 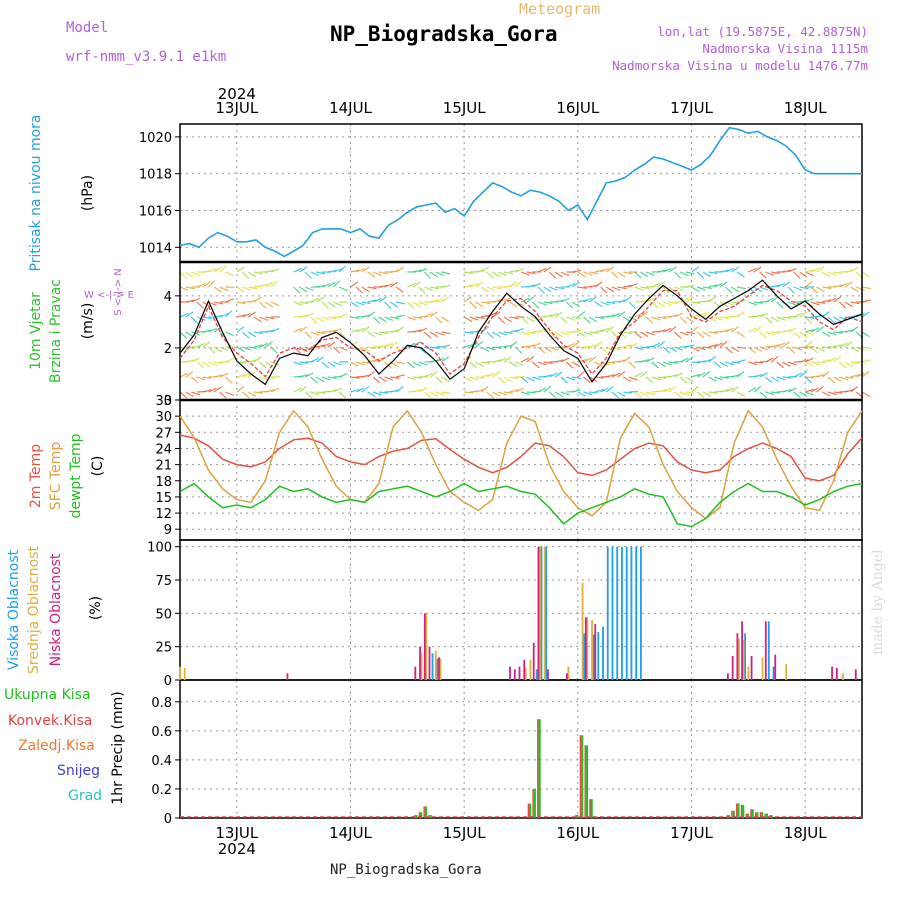 I want to click on temp-y-tick-label: 33, so click(x=163, y=401).